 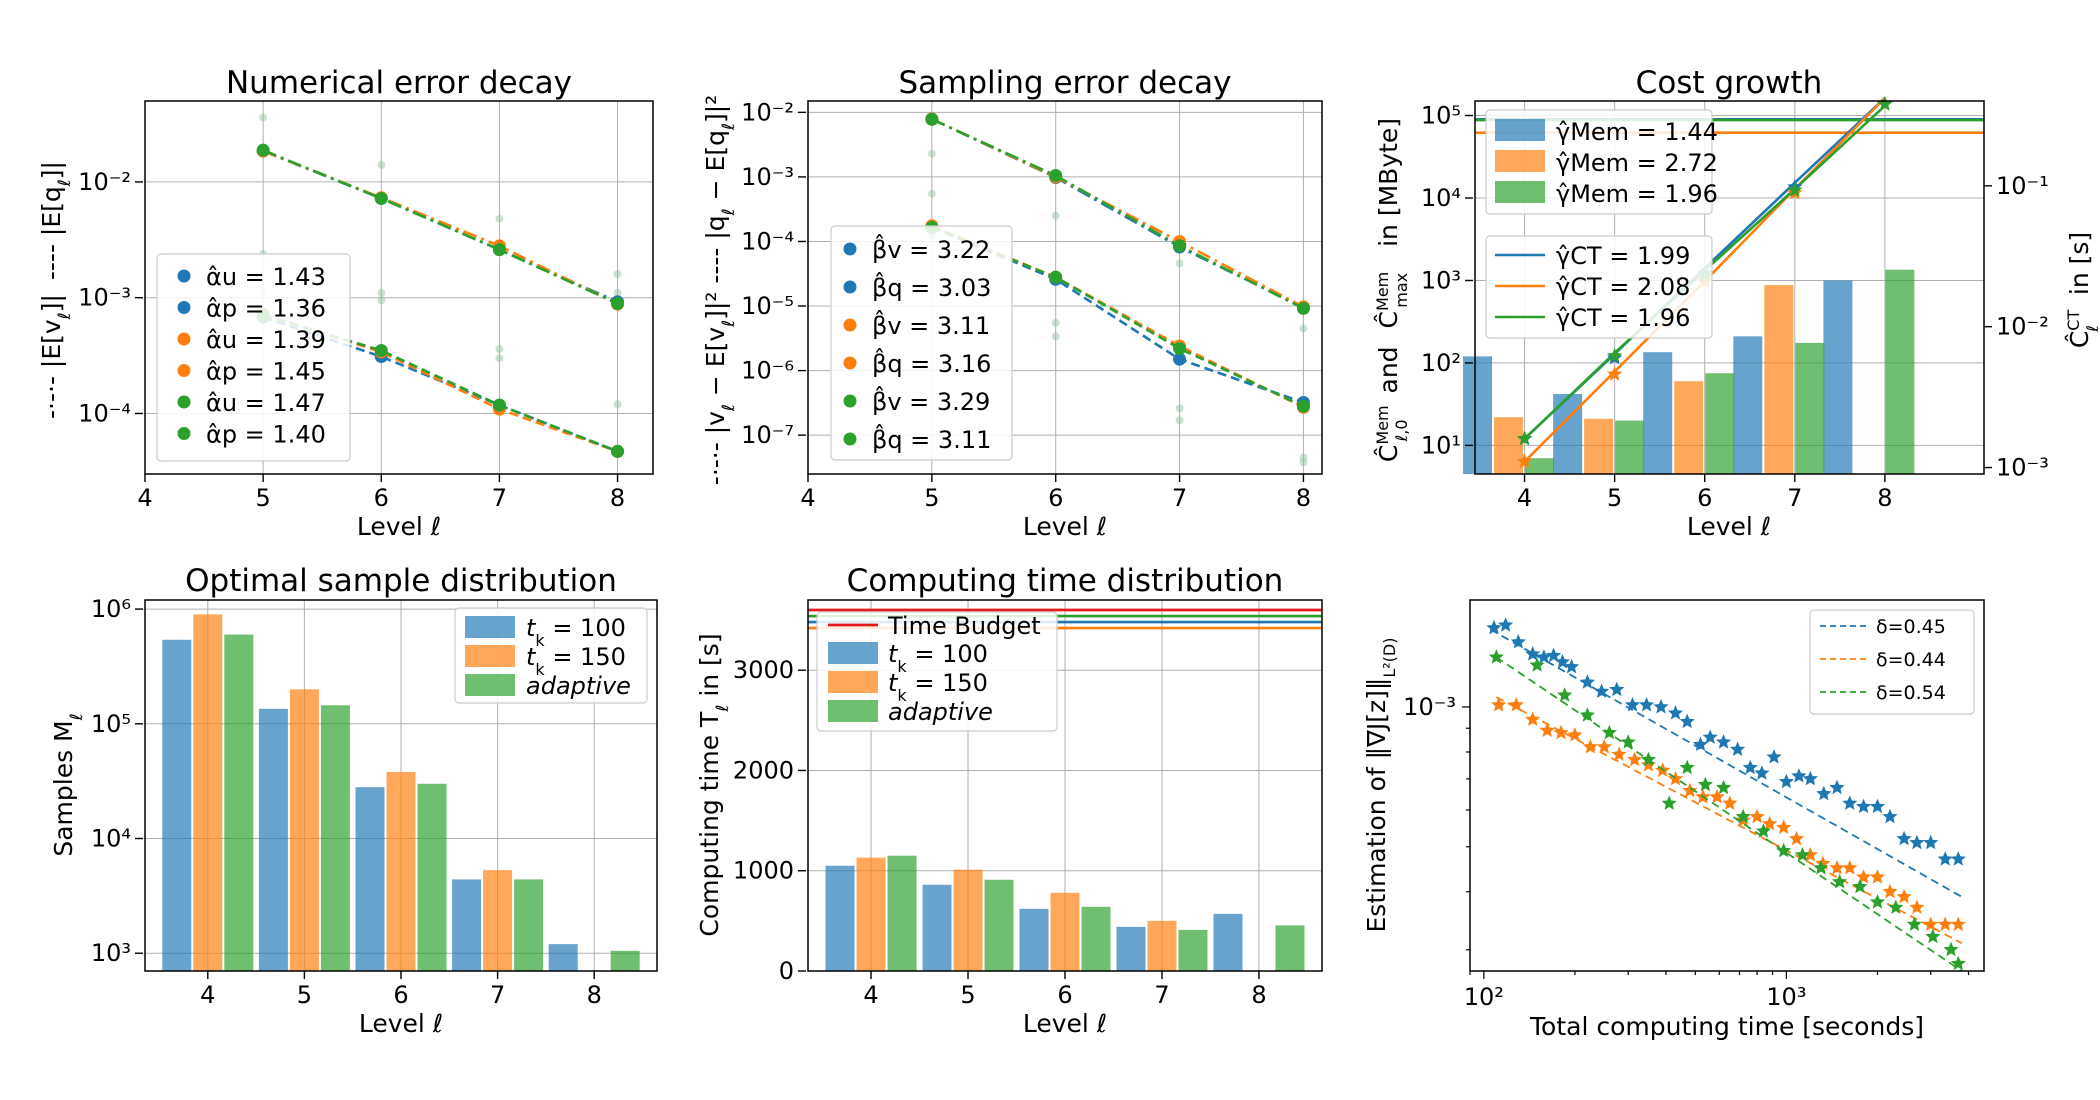 I want to click on legend-label-rest: = 100, so click(x=947, y=654).